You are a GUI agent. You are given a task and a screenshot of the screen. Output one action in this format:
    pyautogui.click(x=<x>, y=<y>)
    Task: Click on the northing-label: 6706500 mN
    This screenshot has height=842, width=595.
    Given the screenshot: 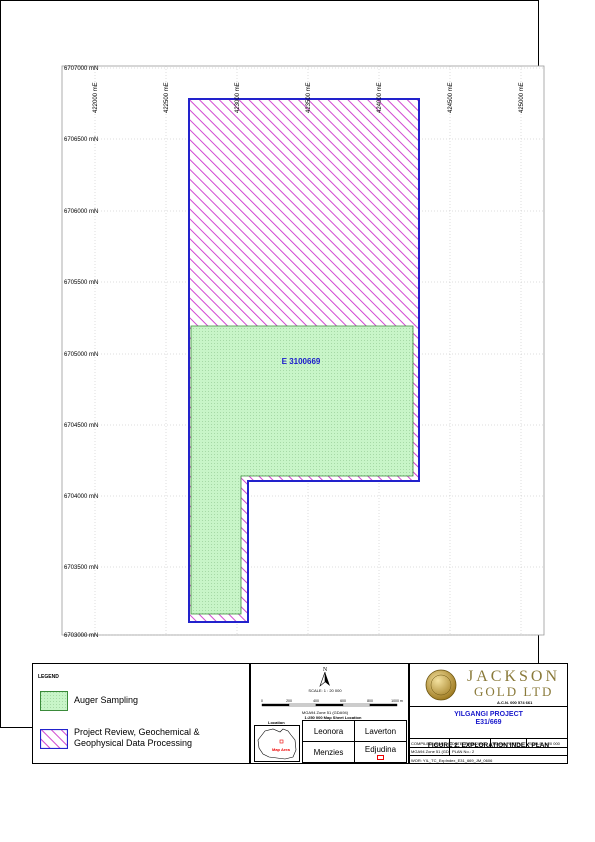 What is the action you would take?
    pyautogui.click(x=81, y=140)
    